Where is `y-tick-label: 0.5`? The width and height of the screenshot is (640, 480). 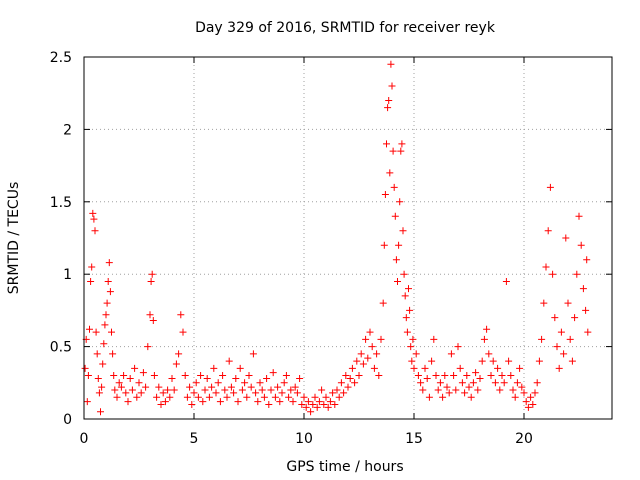
y-tick-label: 0.5 is located at coordinates (61, 348).